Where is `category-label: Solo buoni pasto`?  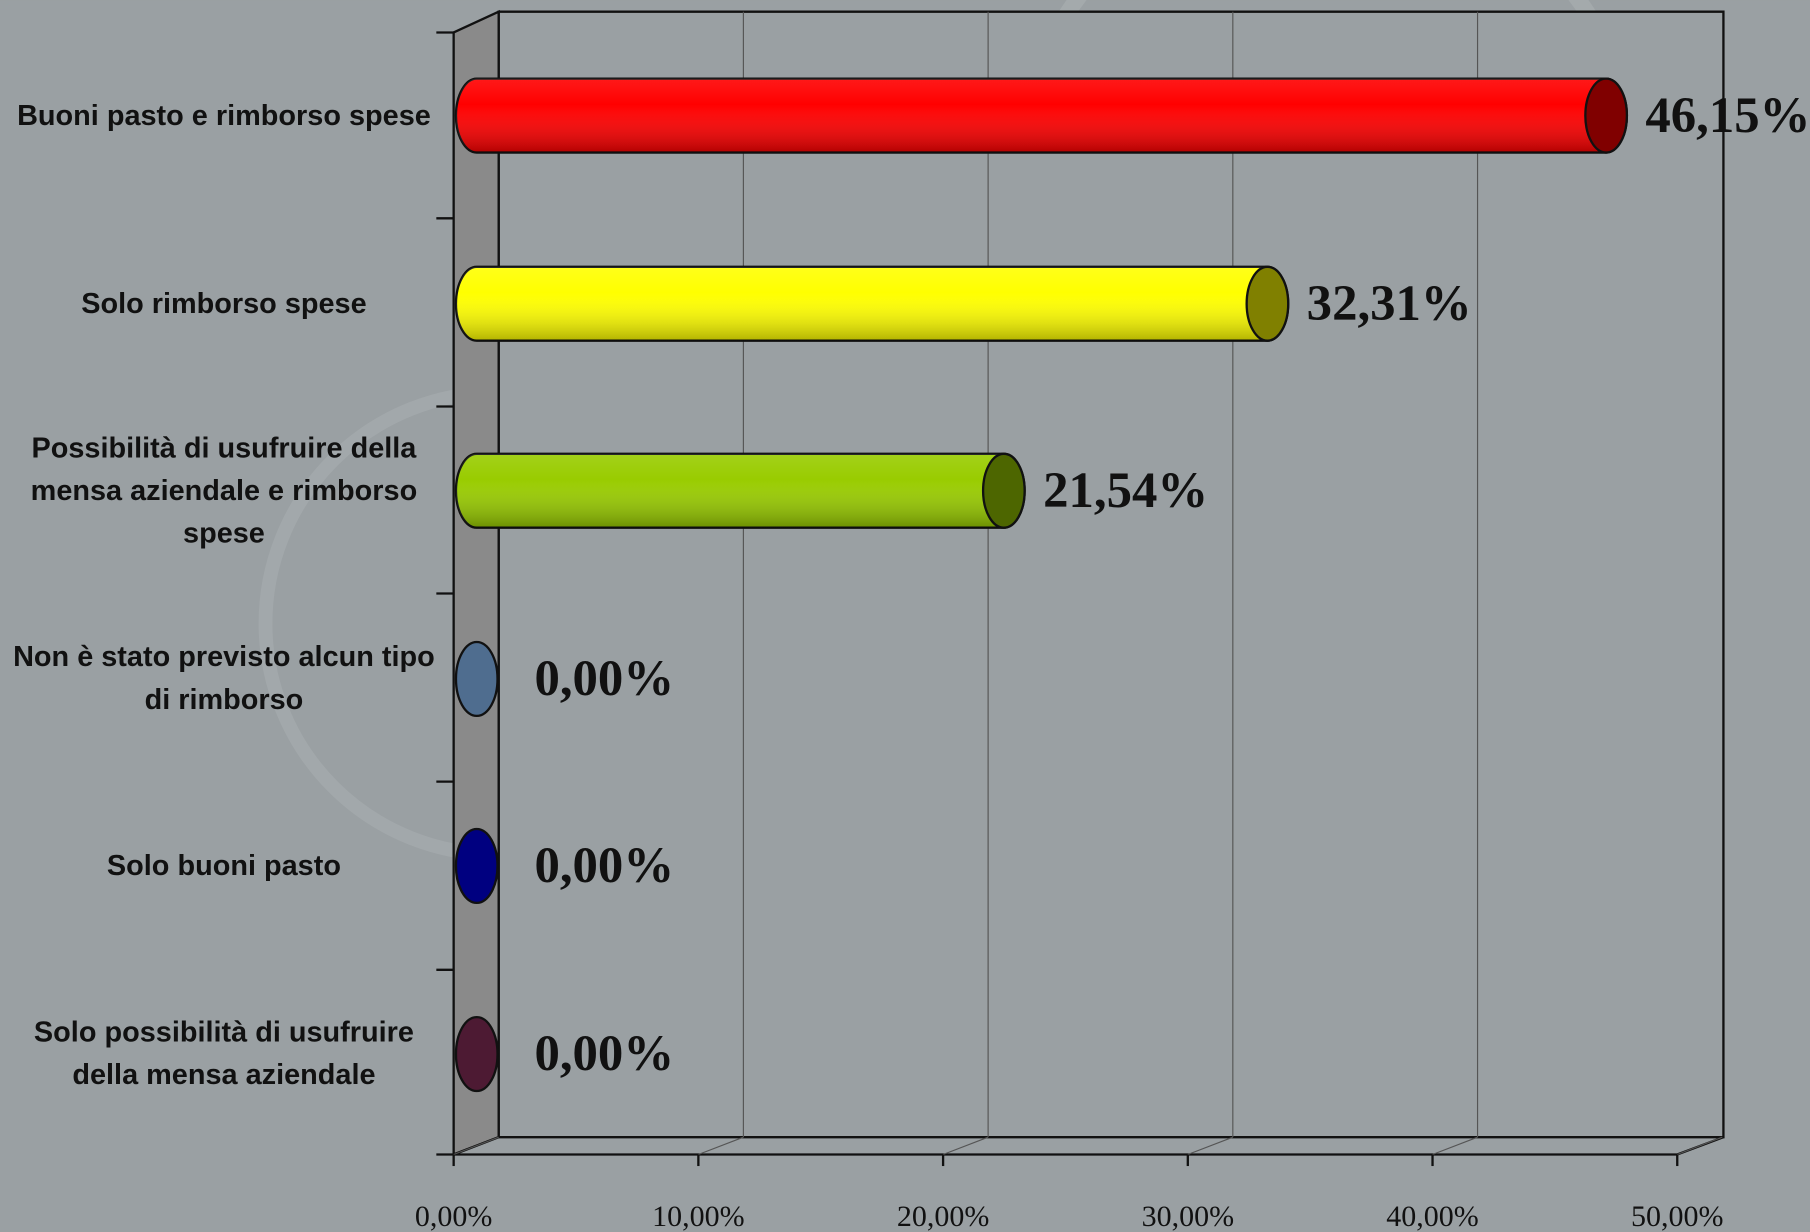
category-label: Solo buoni pasto is located at coordinates (223, 865).